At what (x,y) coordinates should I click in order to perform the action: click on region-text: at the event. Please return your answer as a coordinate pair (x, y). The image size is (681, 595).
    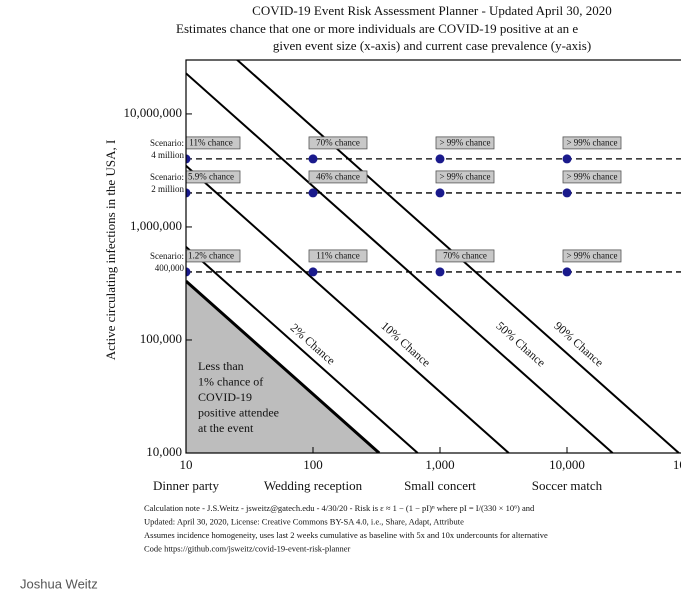
    Looking at the image, I should click on (226, 428).